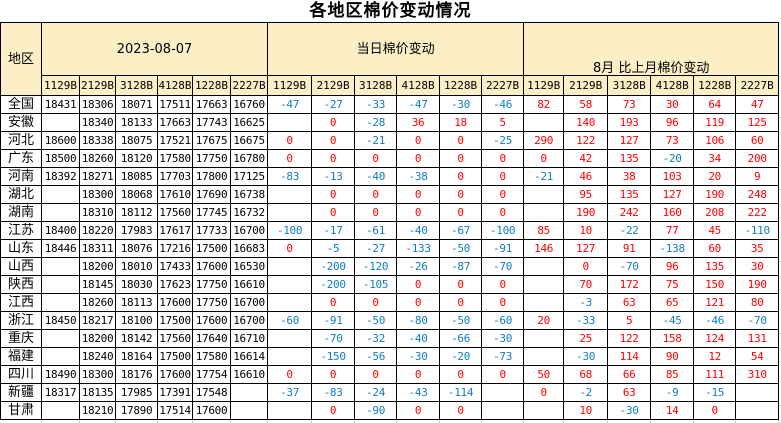  Describe the element at coordinates (461, 122) in the screenshot. I see `day-change-cell: 18` at that location.